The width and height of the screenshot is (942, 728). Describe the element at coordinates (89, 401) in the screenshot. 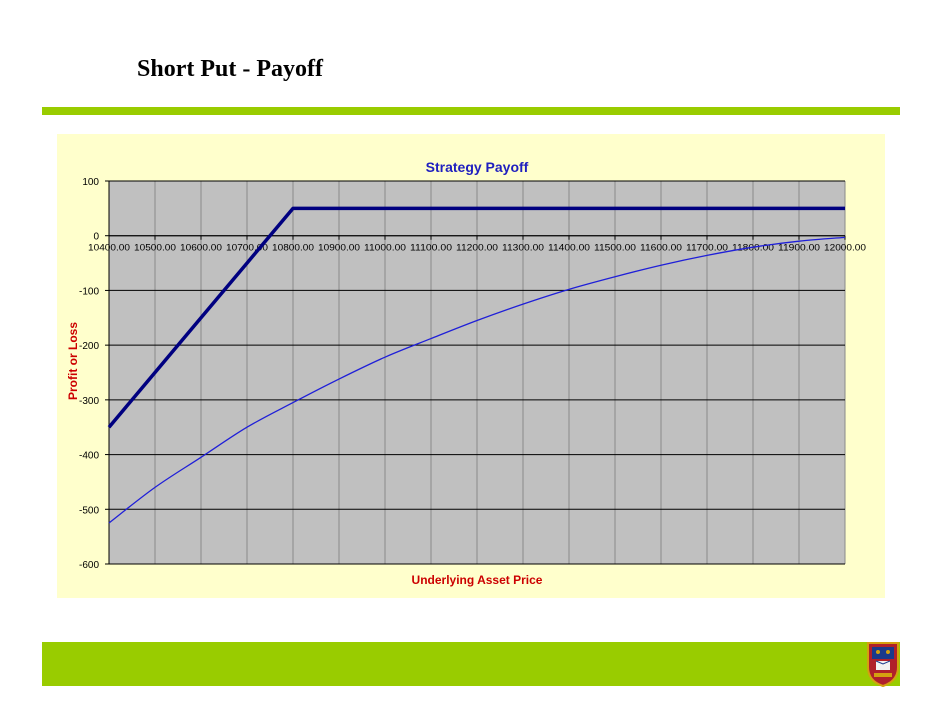

I see `y-tick-label: -300` at that location.